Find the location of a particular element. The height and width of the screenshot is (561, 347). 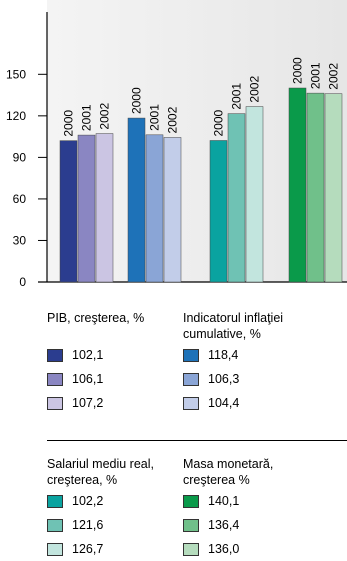

legend-value: 102,1 is located at coordinates (88, 355).